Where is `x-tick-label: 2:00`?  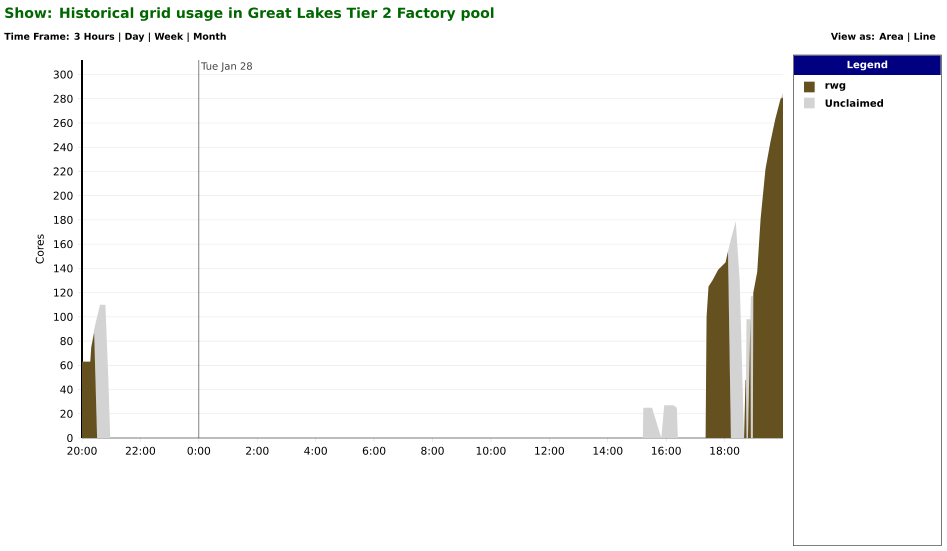
x-tick-label: 2:00 is located at coordinates (257, 450).